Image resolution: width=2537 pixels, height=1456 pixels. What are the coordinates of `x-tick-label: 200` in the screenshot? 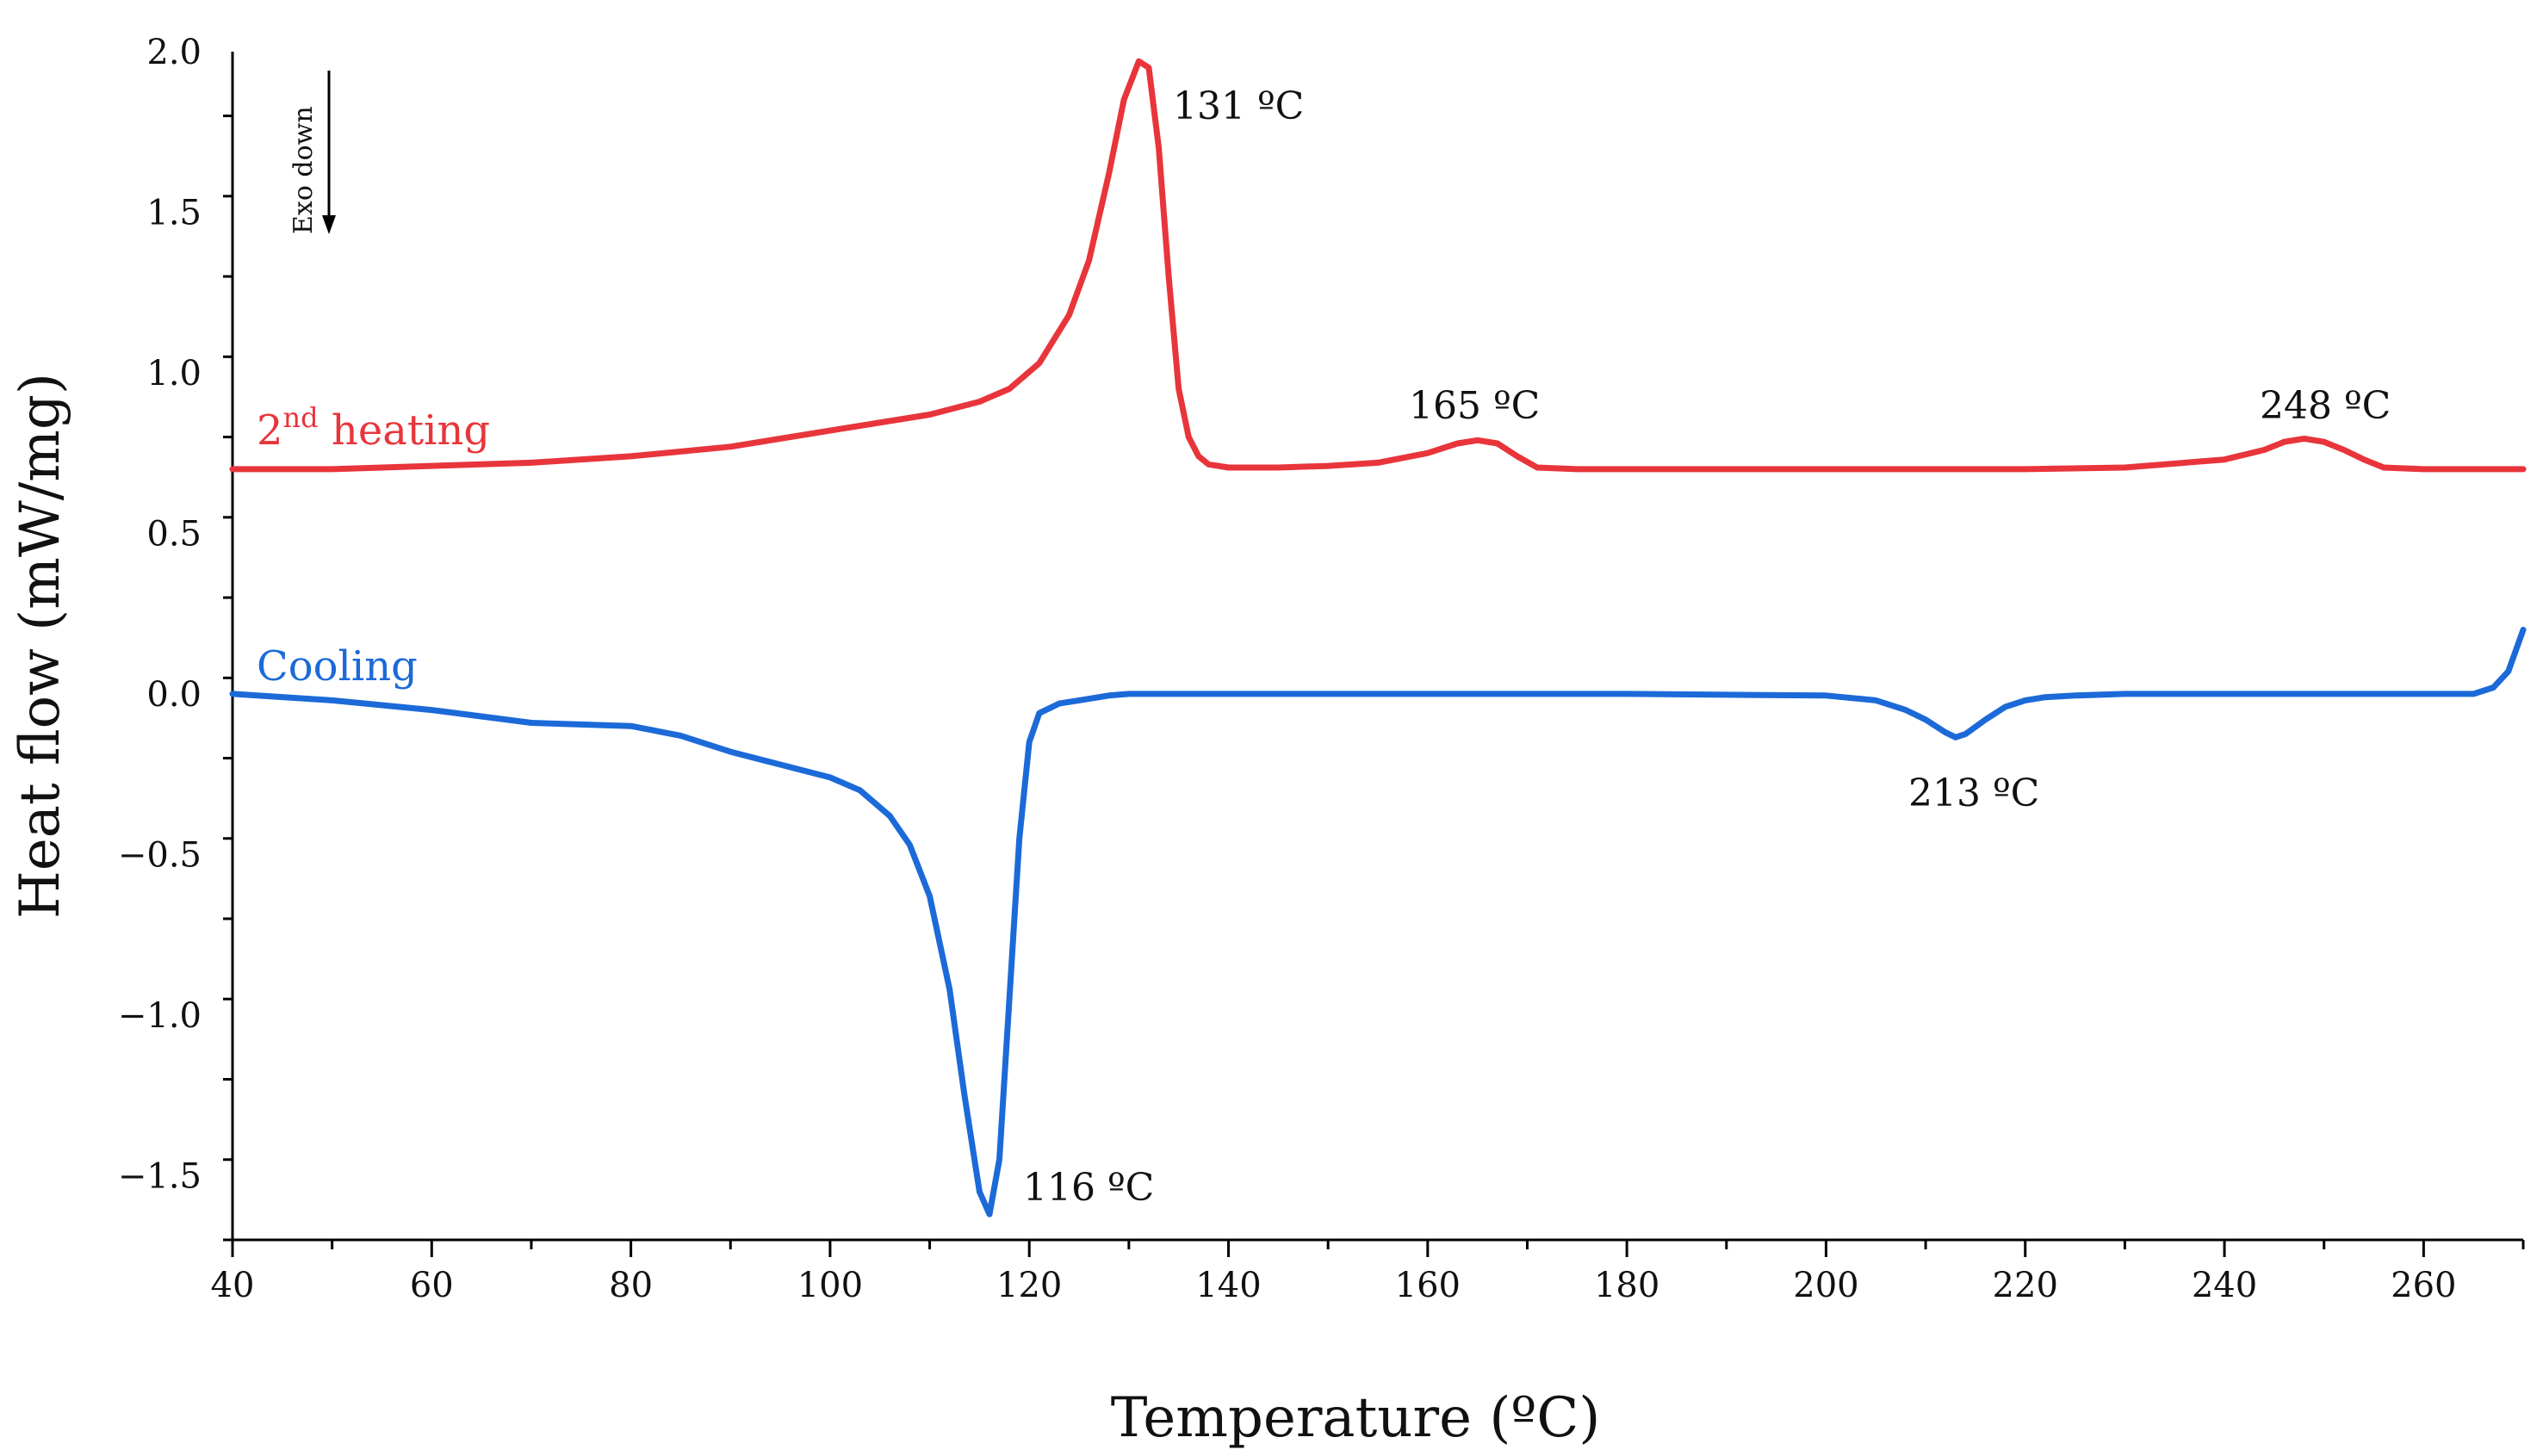 It's located at (1825, 1285).